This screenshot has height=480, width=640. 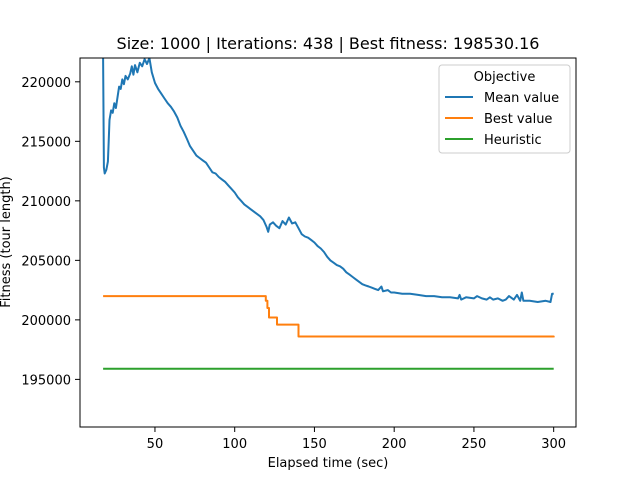 I want to click on legend-title: Objective, so click(x=505, y=77).